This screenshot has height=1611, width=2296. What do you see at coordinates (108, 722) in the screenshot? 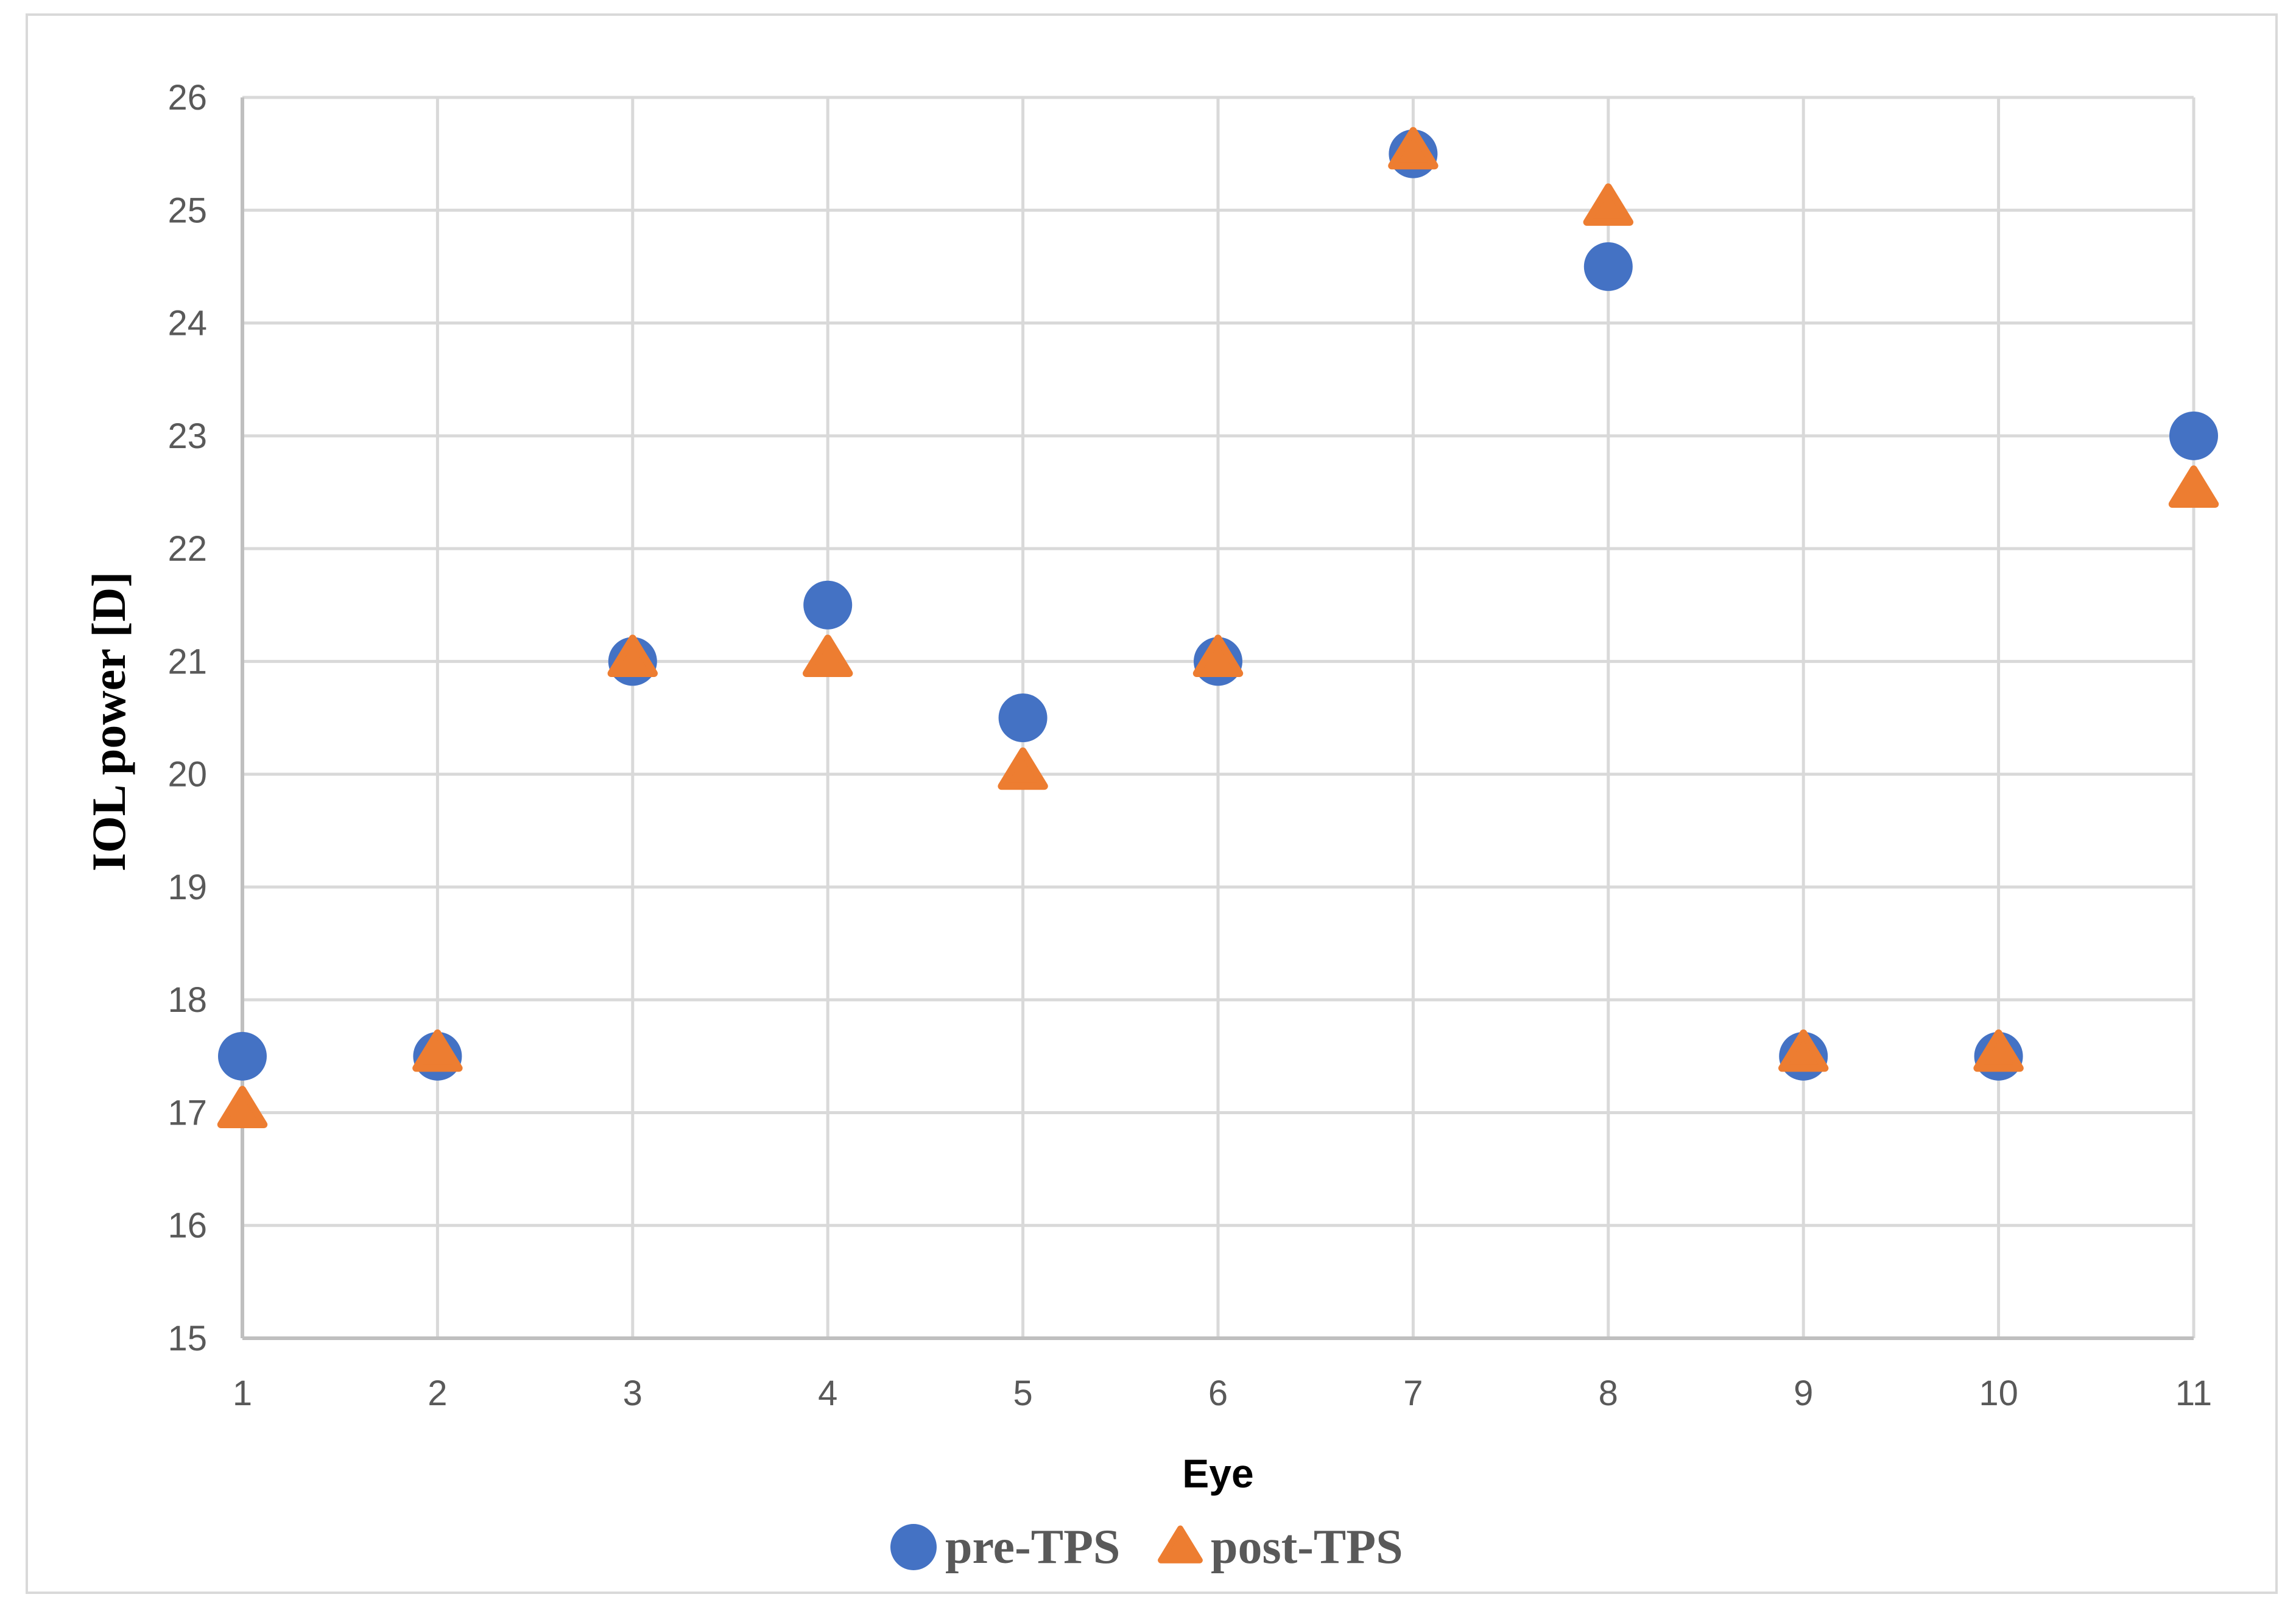
I see `y-axis-title: IOL power [D]` at bounding box center [108, 722].